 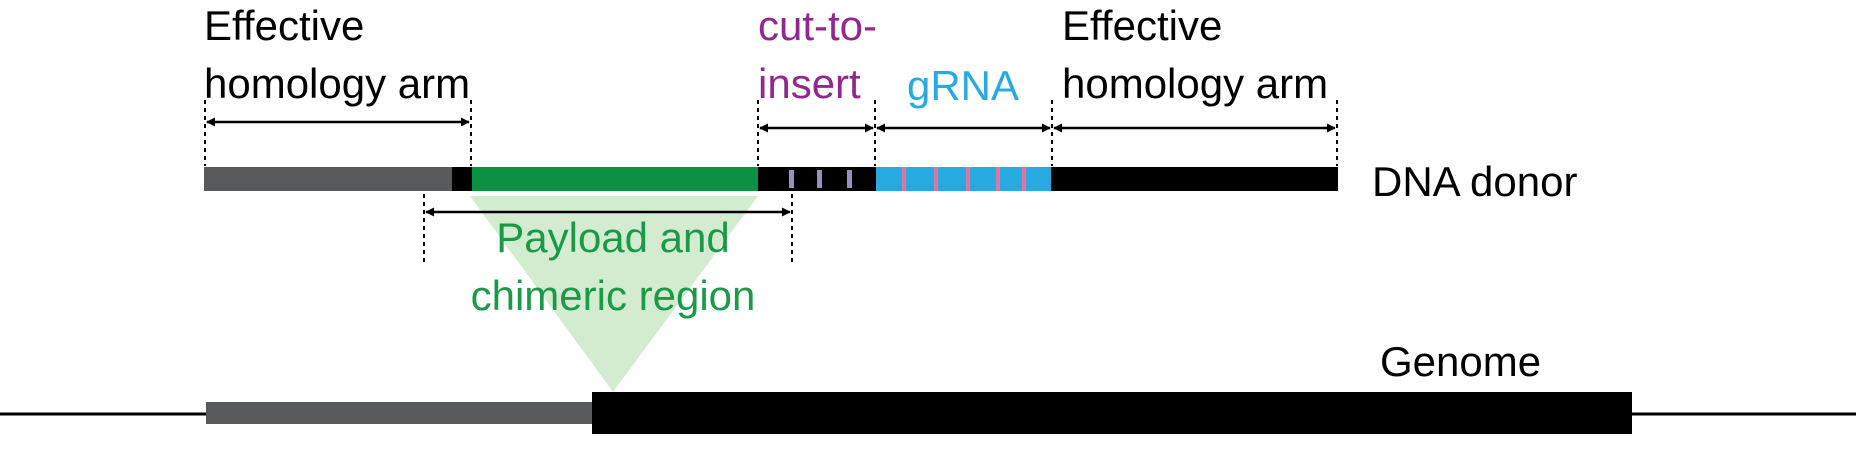 What do you see at coordinates (1474, 181) in the screenshot?
I see `dna-donor-label: DNA donor` at bounding box center [1474, 181].